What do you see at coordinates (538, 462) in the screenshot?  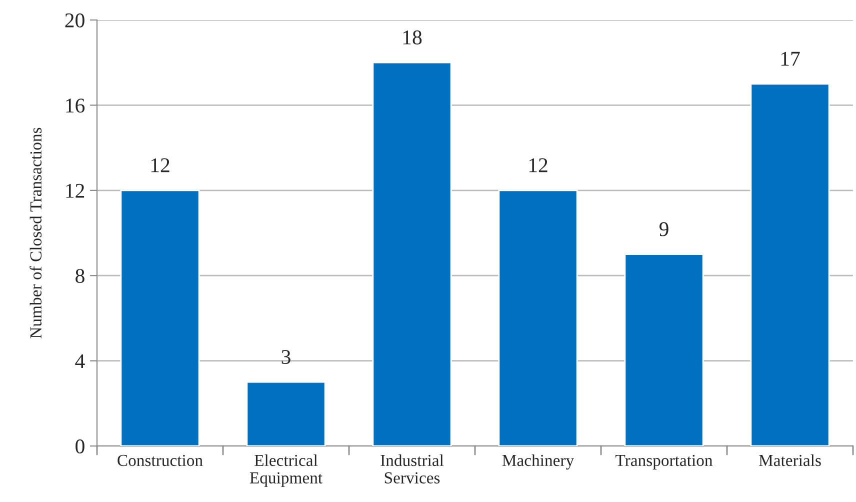 I see `x-tick-label: Machinery` at bounding box center [538, 462].